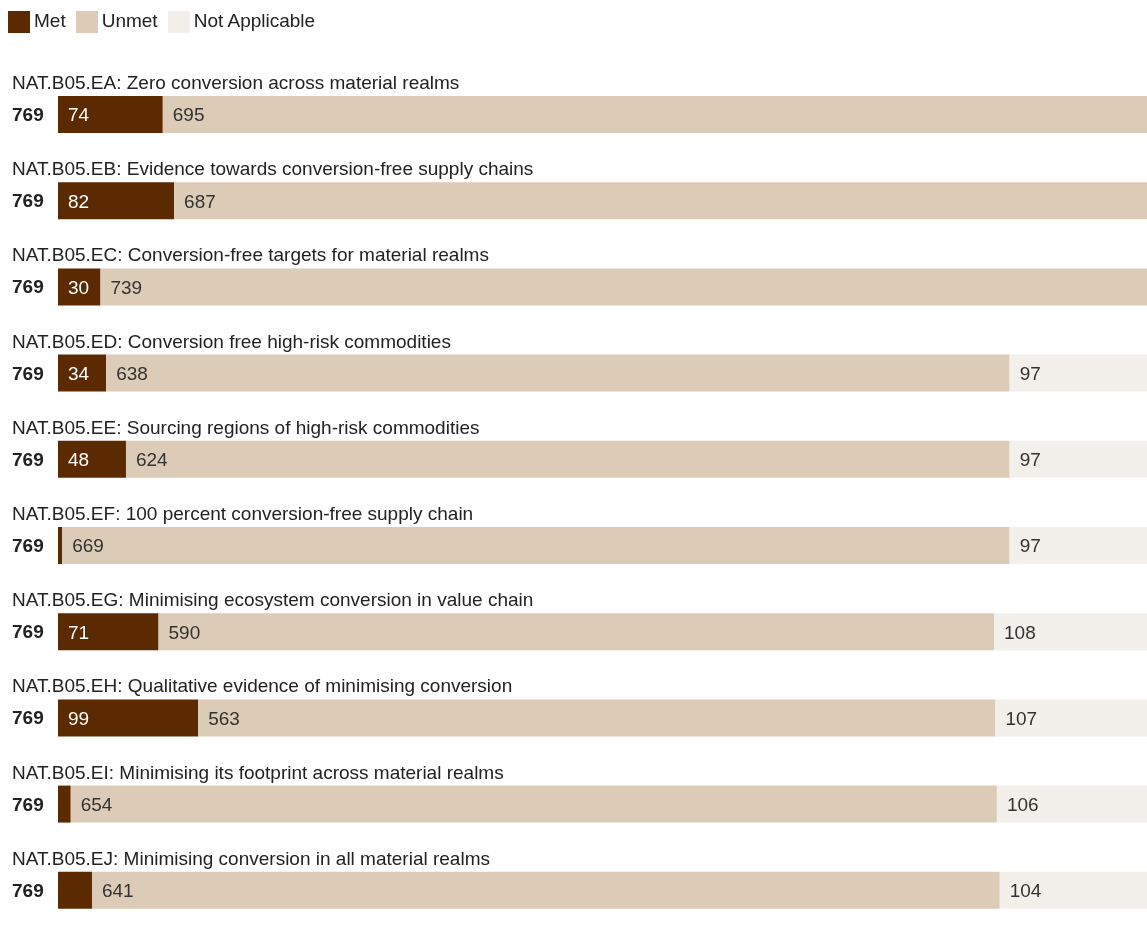 The width and height of the screenshot is (1147, 939). Describe the element at coordinates (200, 201) in the screenshot. I see `data-label: 687` at that location.